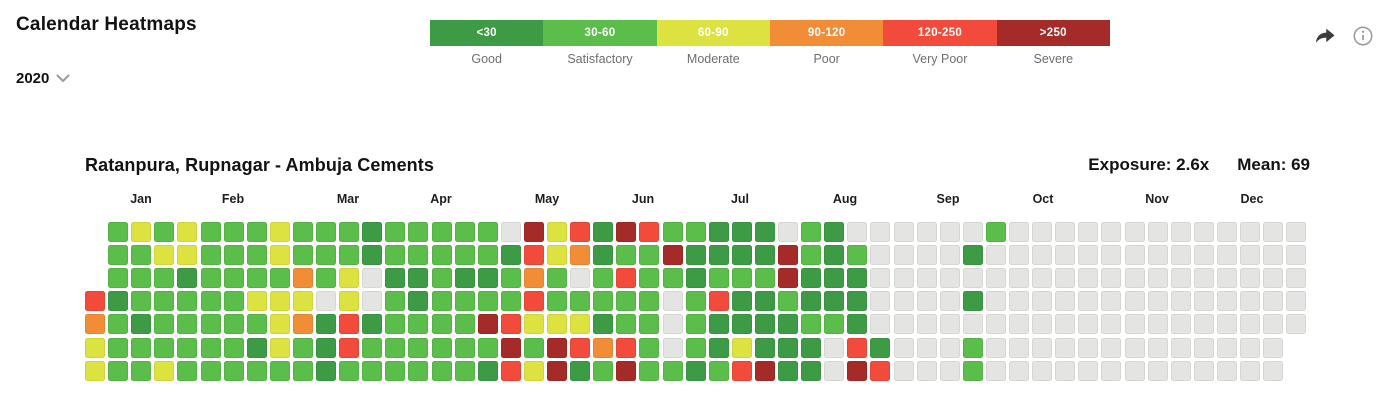  I want to click on share-icon, so click(1325, 36).